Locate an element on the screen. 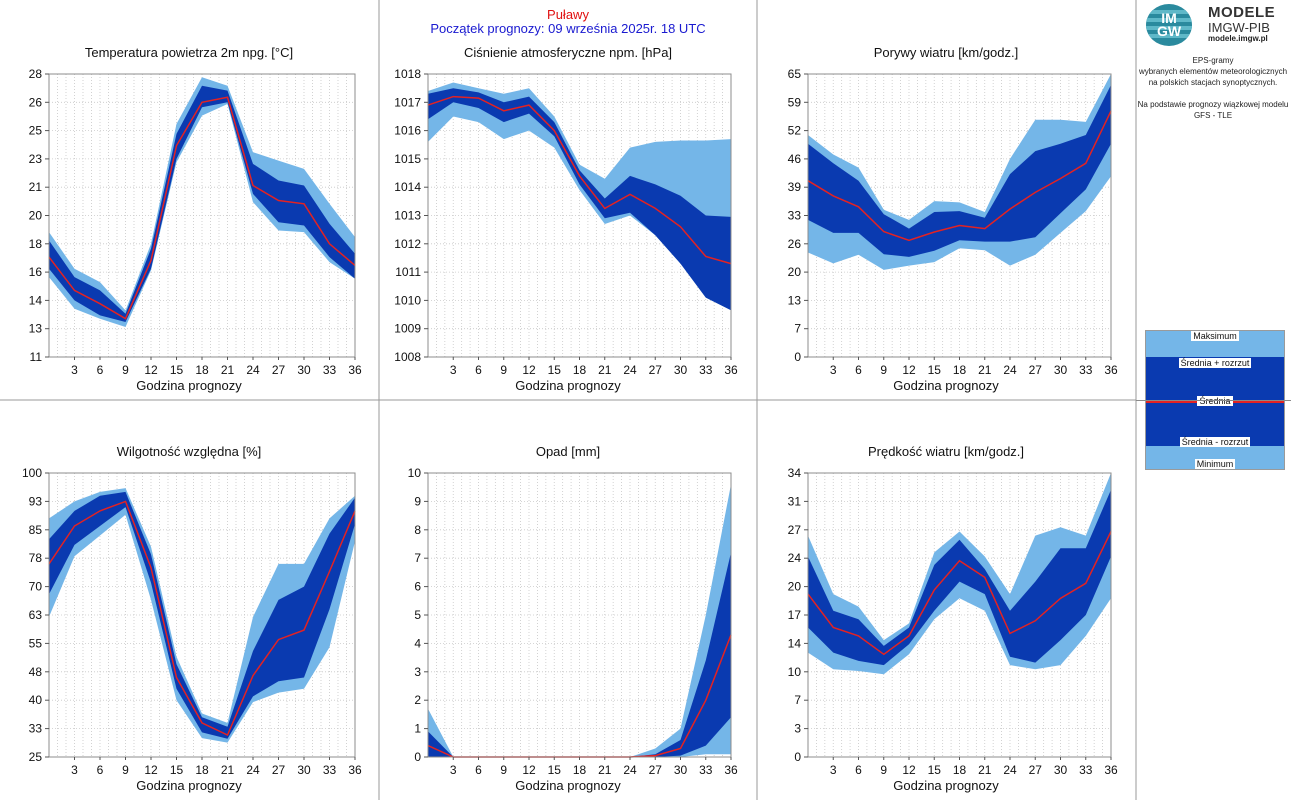 The image size is (1291, 800). y-tick-label: 23 is located at coordinates (36, 159).